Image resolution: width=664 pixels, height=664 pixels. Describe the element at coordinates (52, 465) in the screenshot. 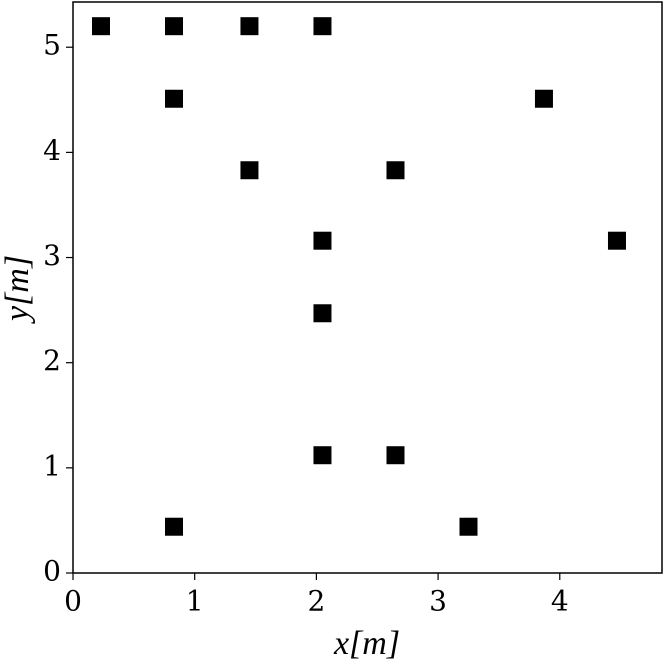

I see `y-tick-label: 1` at that location.